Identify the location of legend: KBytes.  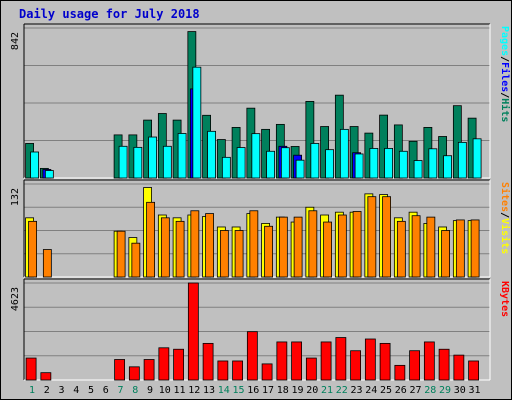
(504, 299).